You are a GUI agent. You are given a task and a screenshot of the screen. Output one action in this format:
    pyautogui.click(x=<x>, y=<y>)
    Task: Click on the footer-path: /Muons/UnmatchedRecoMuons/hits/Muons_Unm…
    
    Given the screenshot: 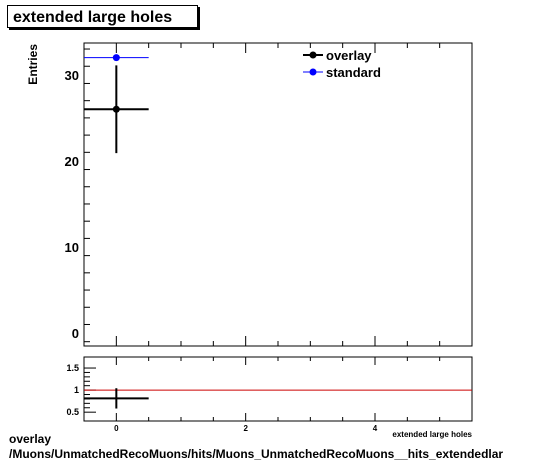 What is the action you would take?
    pyautogui.click(x=256, y=454)
    